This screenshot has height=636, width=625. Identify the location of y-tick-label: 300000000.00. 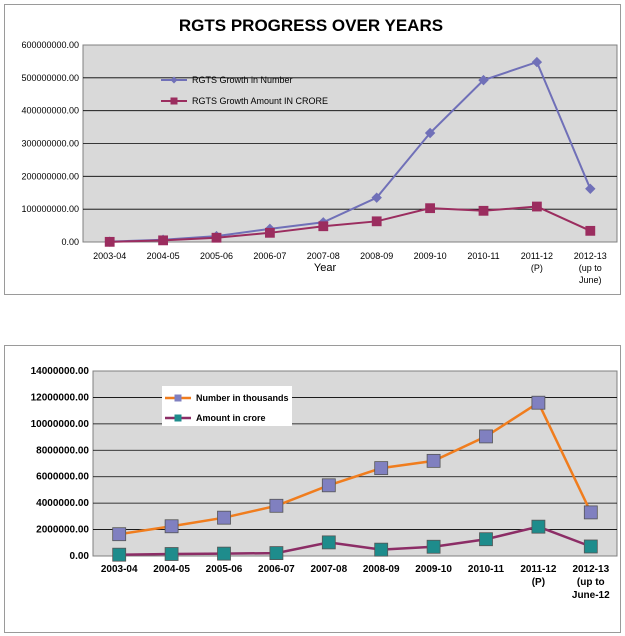
(50, 144).